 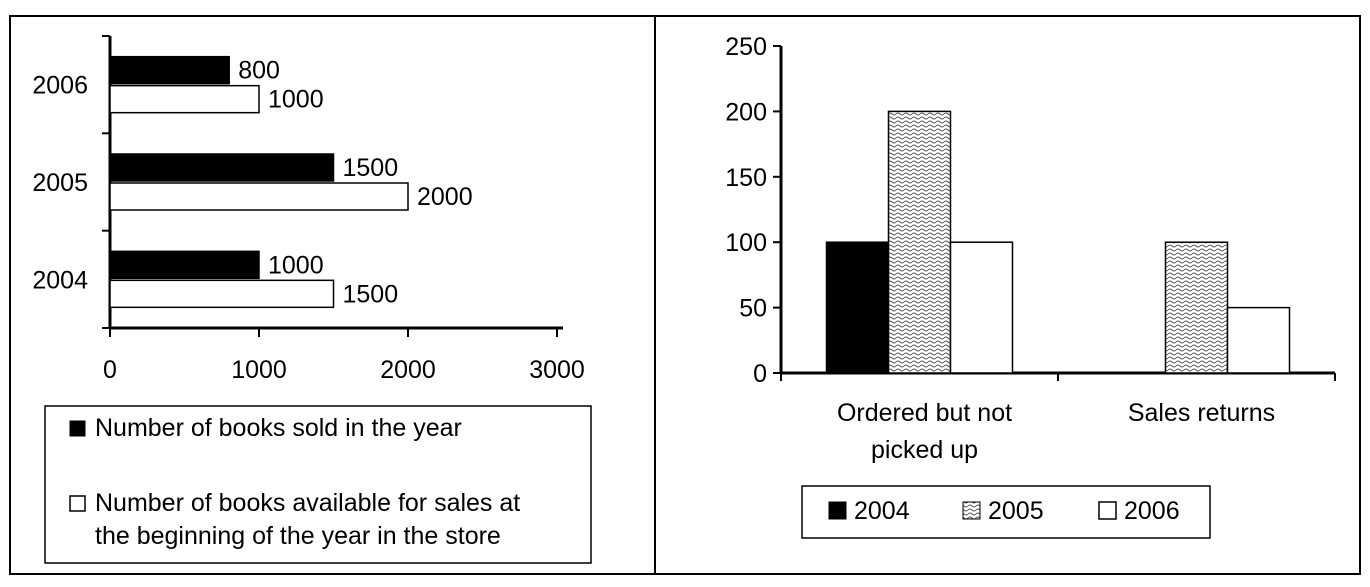 What do you see at coordinates (760, 374) in the screenshot?
I see `right-y-tick-label-0: 0` at bounding box center [760, 374].